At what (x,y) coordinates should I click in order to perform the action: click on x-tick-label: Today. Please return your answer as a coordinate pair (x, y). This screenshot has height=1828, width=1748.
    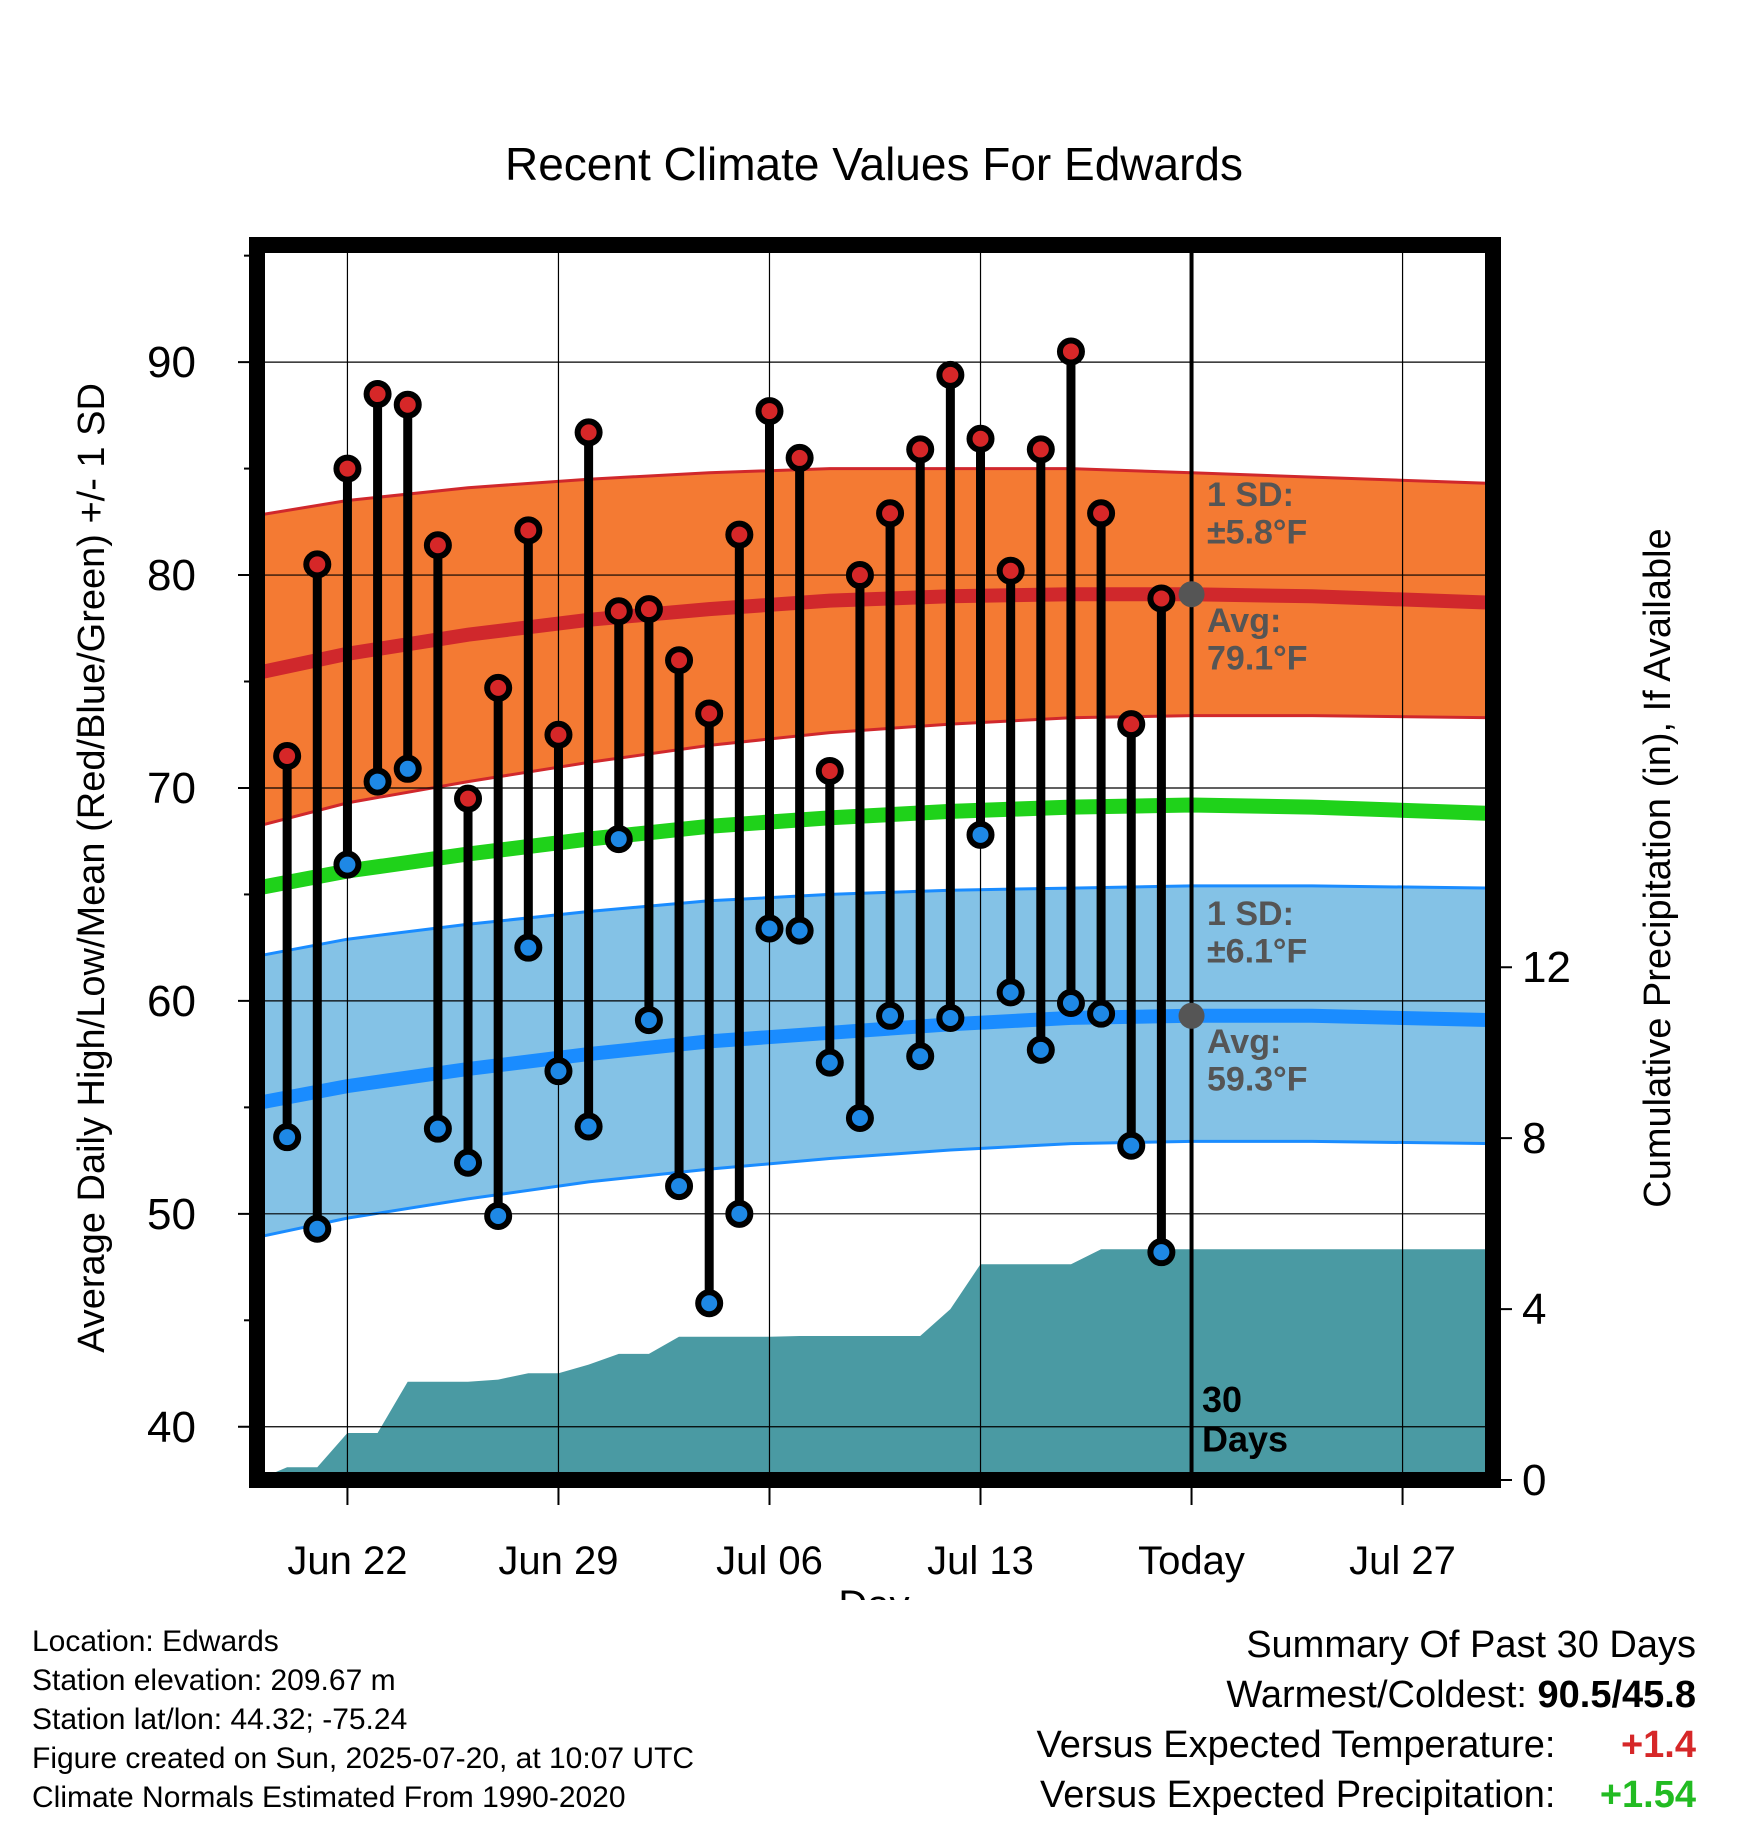
    Looking at the image, I should click on (1191, 1561).